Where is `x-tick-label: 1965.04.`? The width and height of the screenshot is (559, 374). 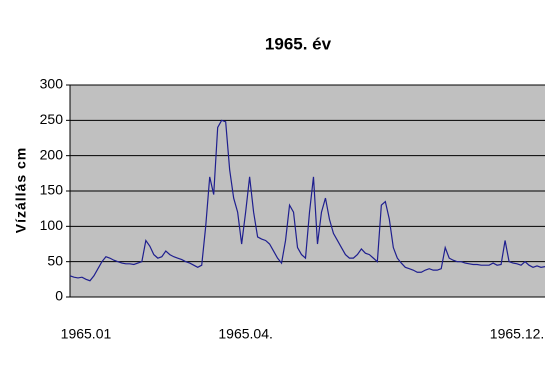
x-tick-label: 1965.04. is located at coordinates (245, 334).